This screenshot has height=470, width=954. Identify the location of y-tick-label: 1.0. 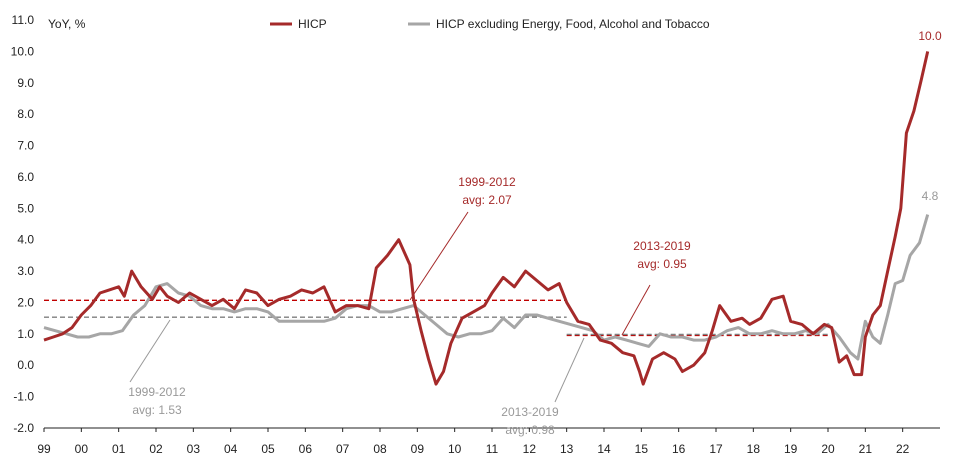
(25, 334).